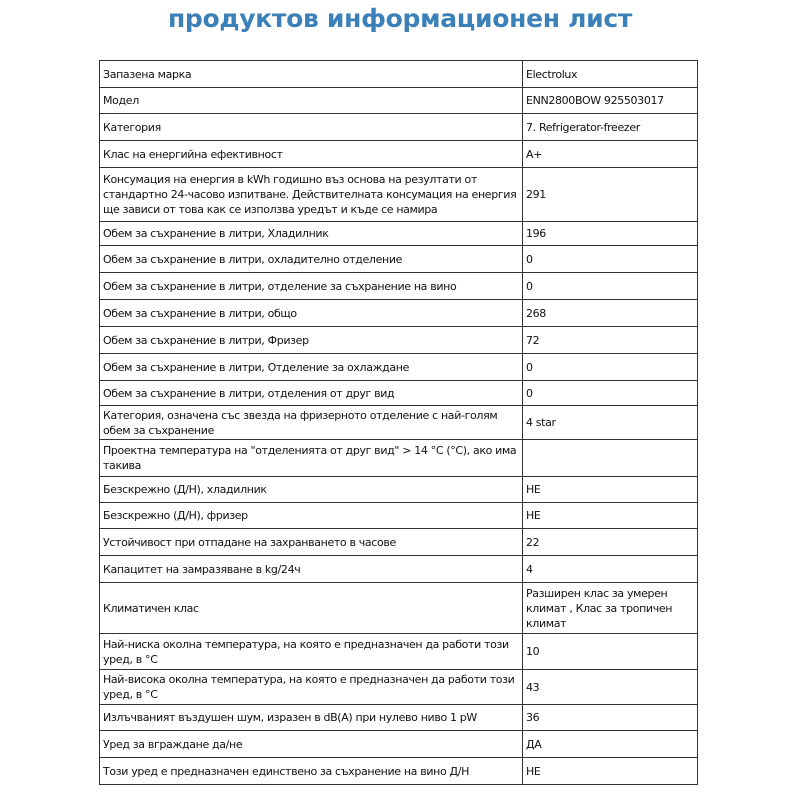 The height and width of the screenshot is (800, 800). What do you see at coordinates (610, 458) in the screenshot?
I see `row-value` at bounding box center [610, 458].